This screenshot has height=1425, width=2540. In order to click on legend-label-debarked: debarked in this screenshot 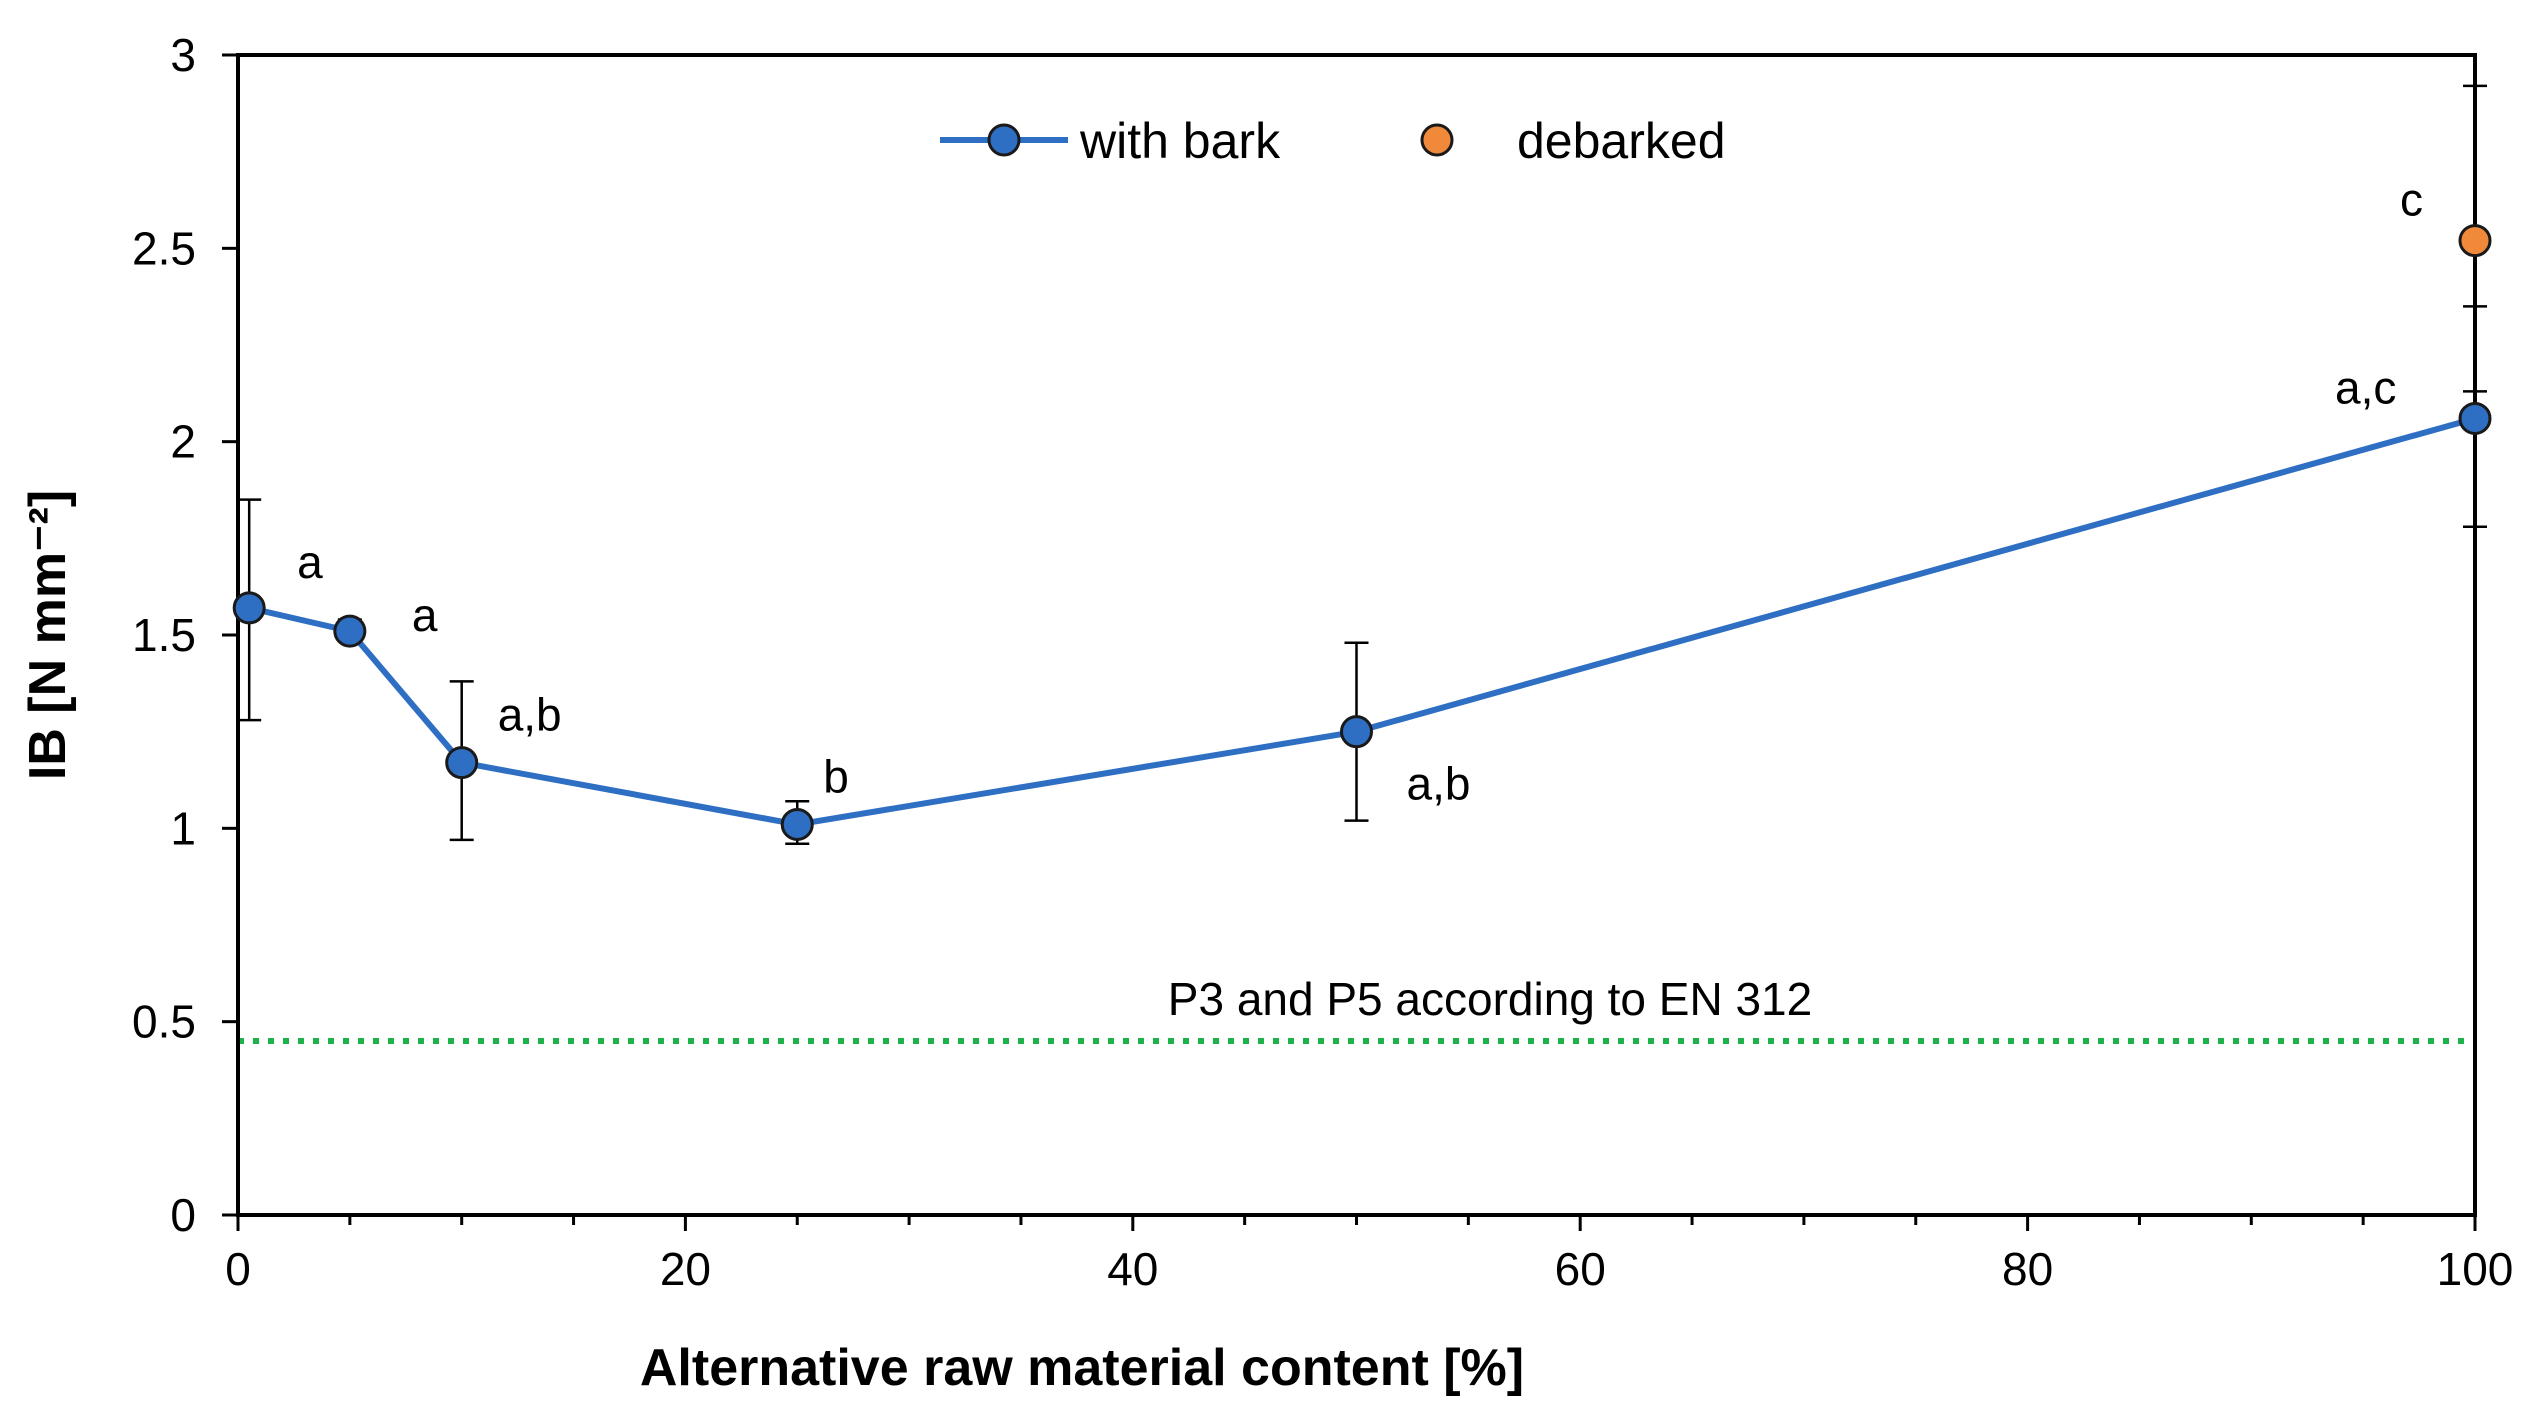, I will do `click(1621, 141)`.